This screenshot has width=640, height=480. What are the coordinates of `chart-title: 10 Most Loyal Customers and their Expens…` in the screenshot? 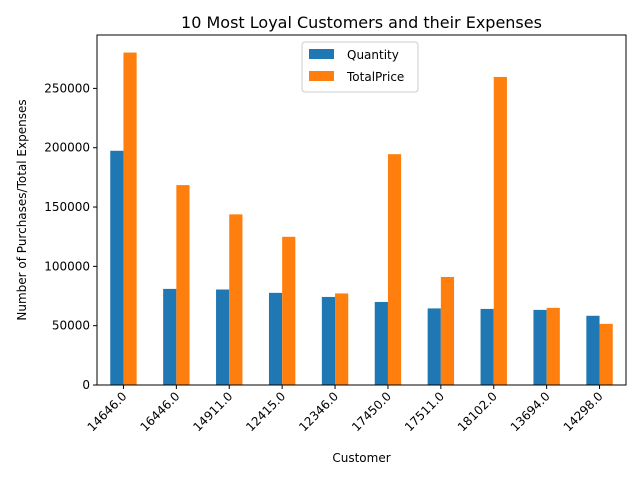 It's located at (361, 22).